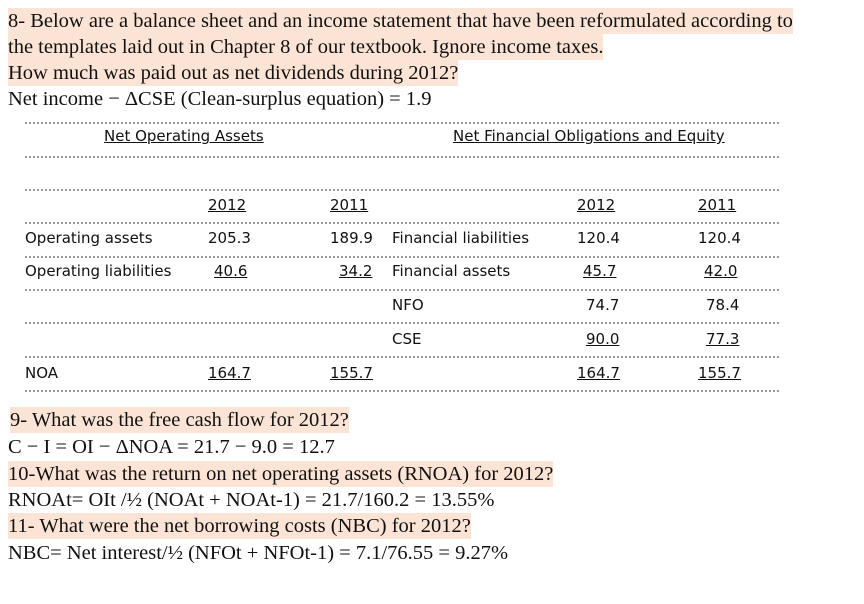 The width and height of the screenshot is (864, 604). Describe the element at coordinates (184, 136) in the screenshot. I see `table-header: Net Operating Assets` at that location.